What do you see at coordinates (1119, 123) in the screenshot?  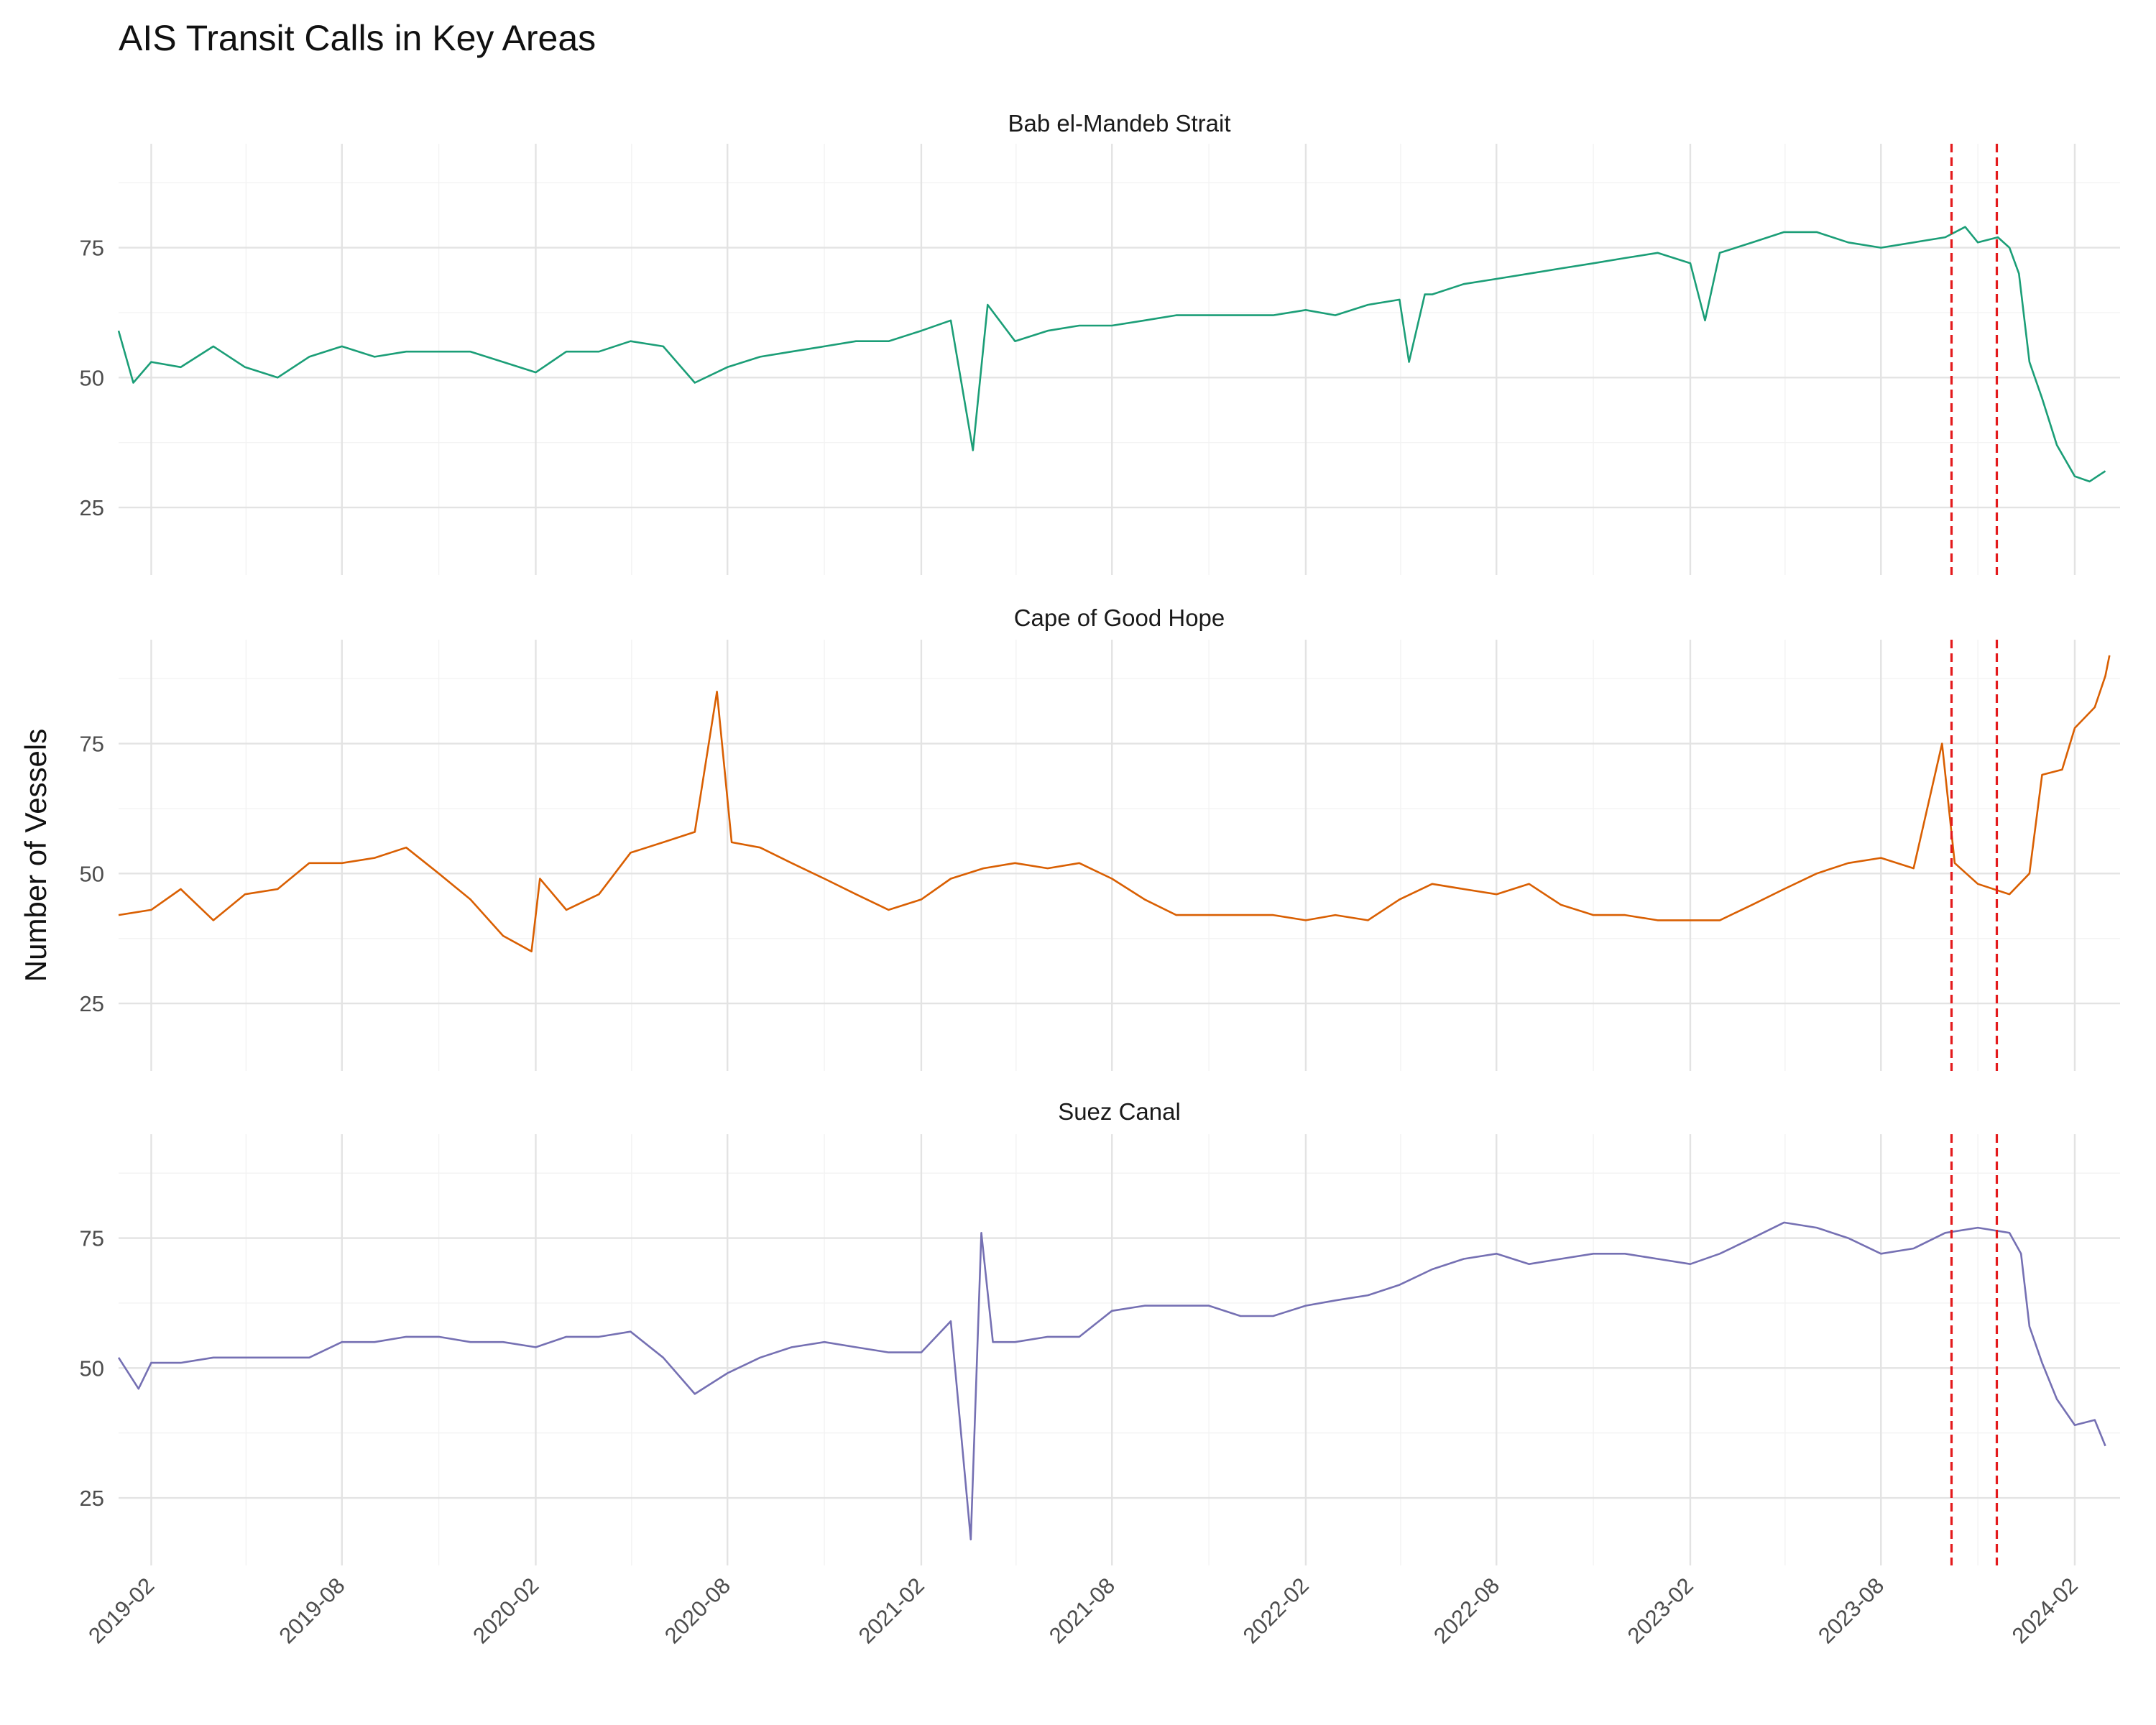 I see `facet-title: Bab el-Mandeb Strait` at bounding box center [1119, 123].